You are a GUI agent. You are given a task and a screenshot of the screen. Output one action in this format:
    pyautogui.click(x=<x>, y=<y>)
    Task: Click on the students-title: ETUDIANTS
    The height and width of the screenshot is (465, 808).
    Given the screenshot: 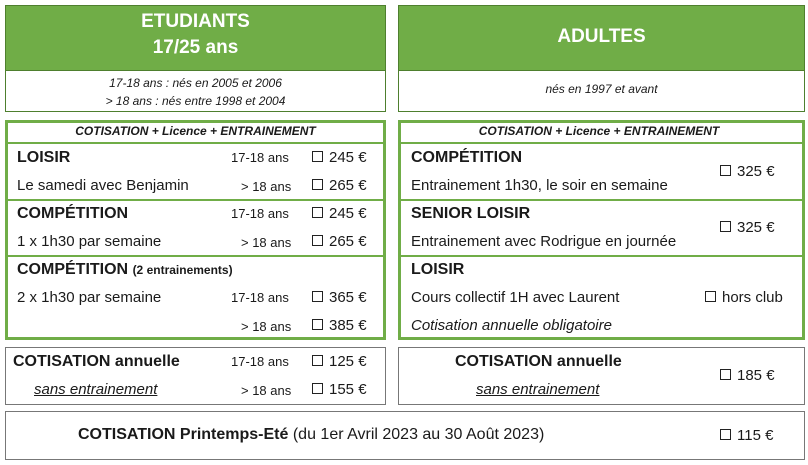 What is the action you would take?
    pyautogui.click(x=195, y=21)
    